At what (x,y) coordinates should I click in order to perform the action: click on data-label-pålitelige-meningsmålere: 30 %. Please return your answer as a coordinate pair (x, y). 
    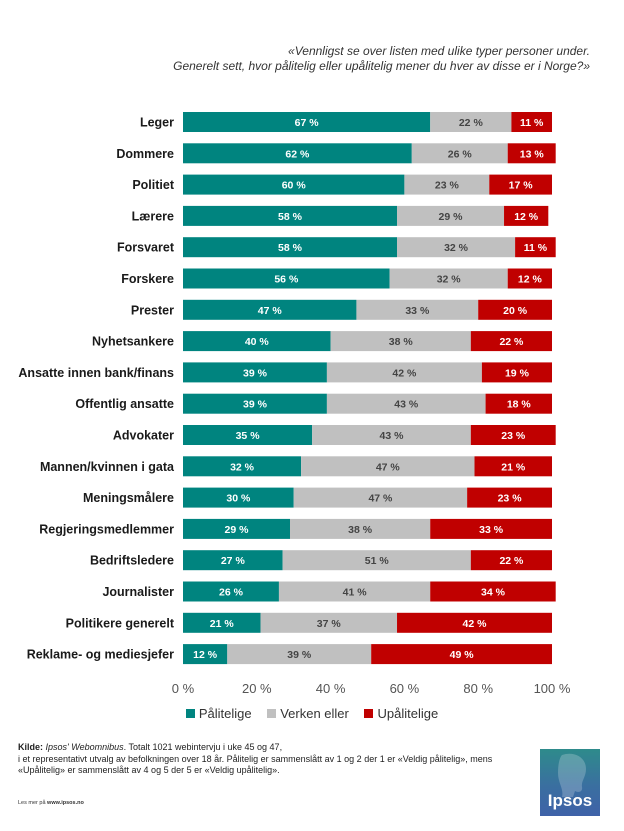
    Looking at the image, I should click on (238, 499).